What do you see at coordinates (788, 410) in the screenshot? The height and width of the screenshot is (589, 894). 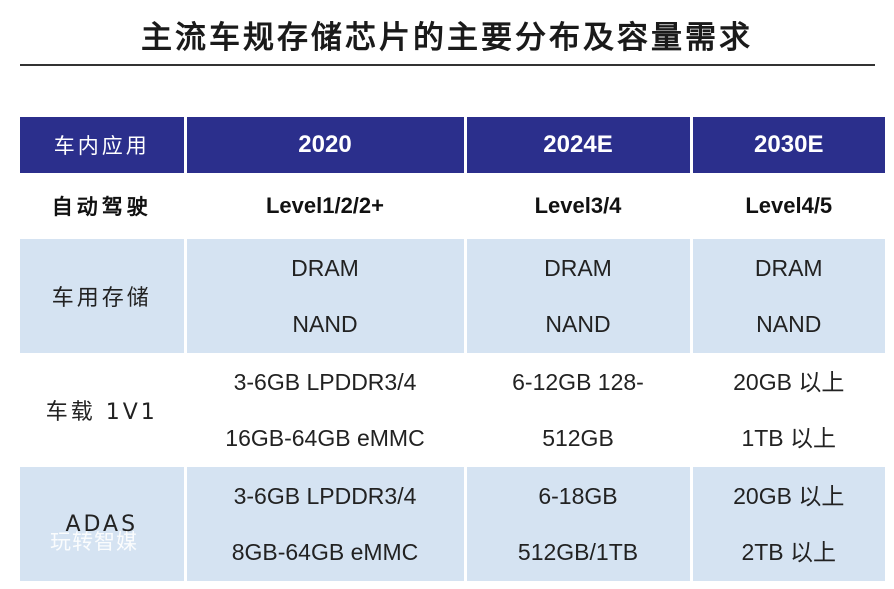 I see `table-cell: 20GB 以上 1TB 以上` at bounding box center [788, 410].